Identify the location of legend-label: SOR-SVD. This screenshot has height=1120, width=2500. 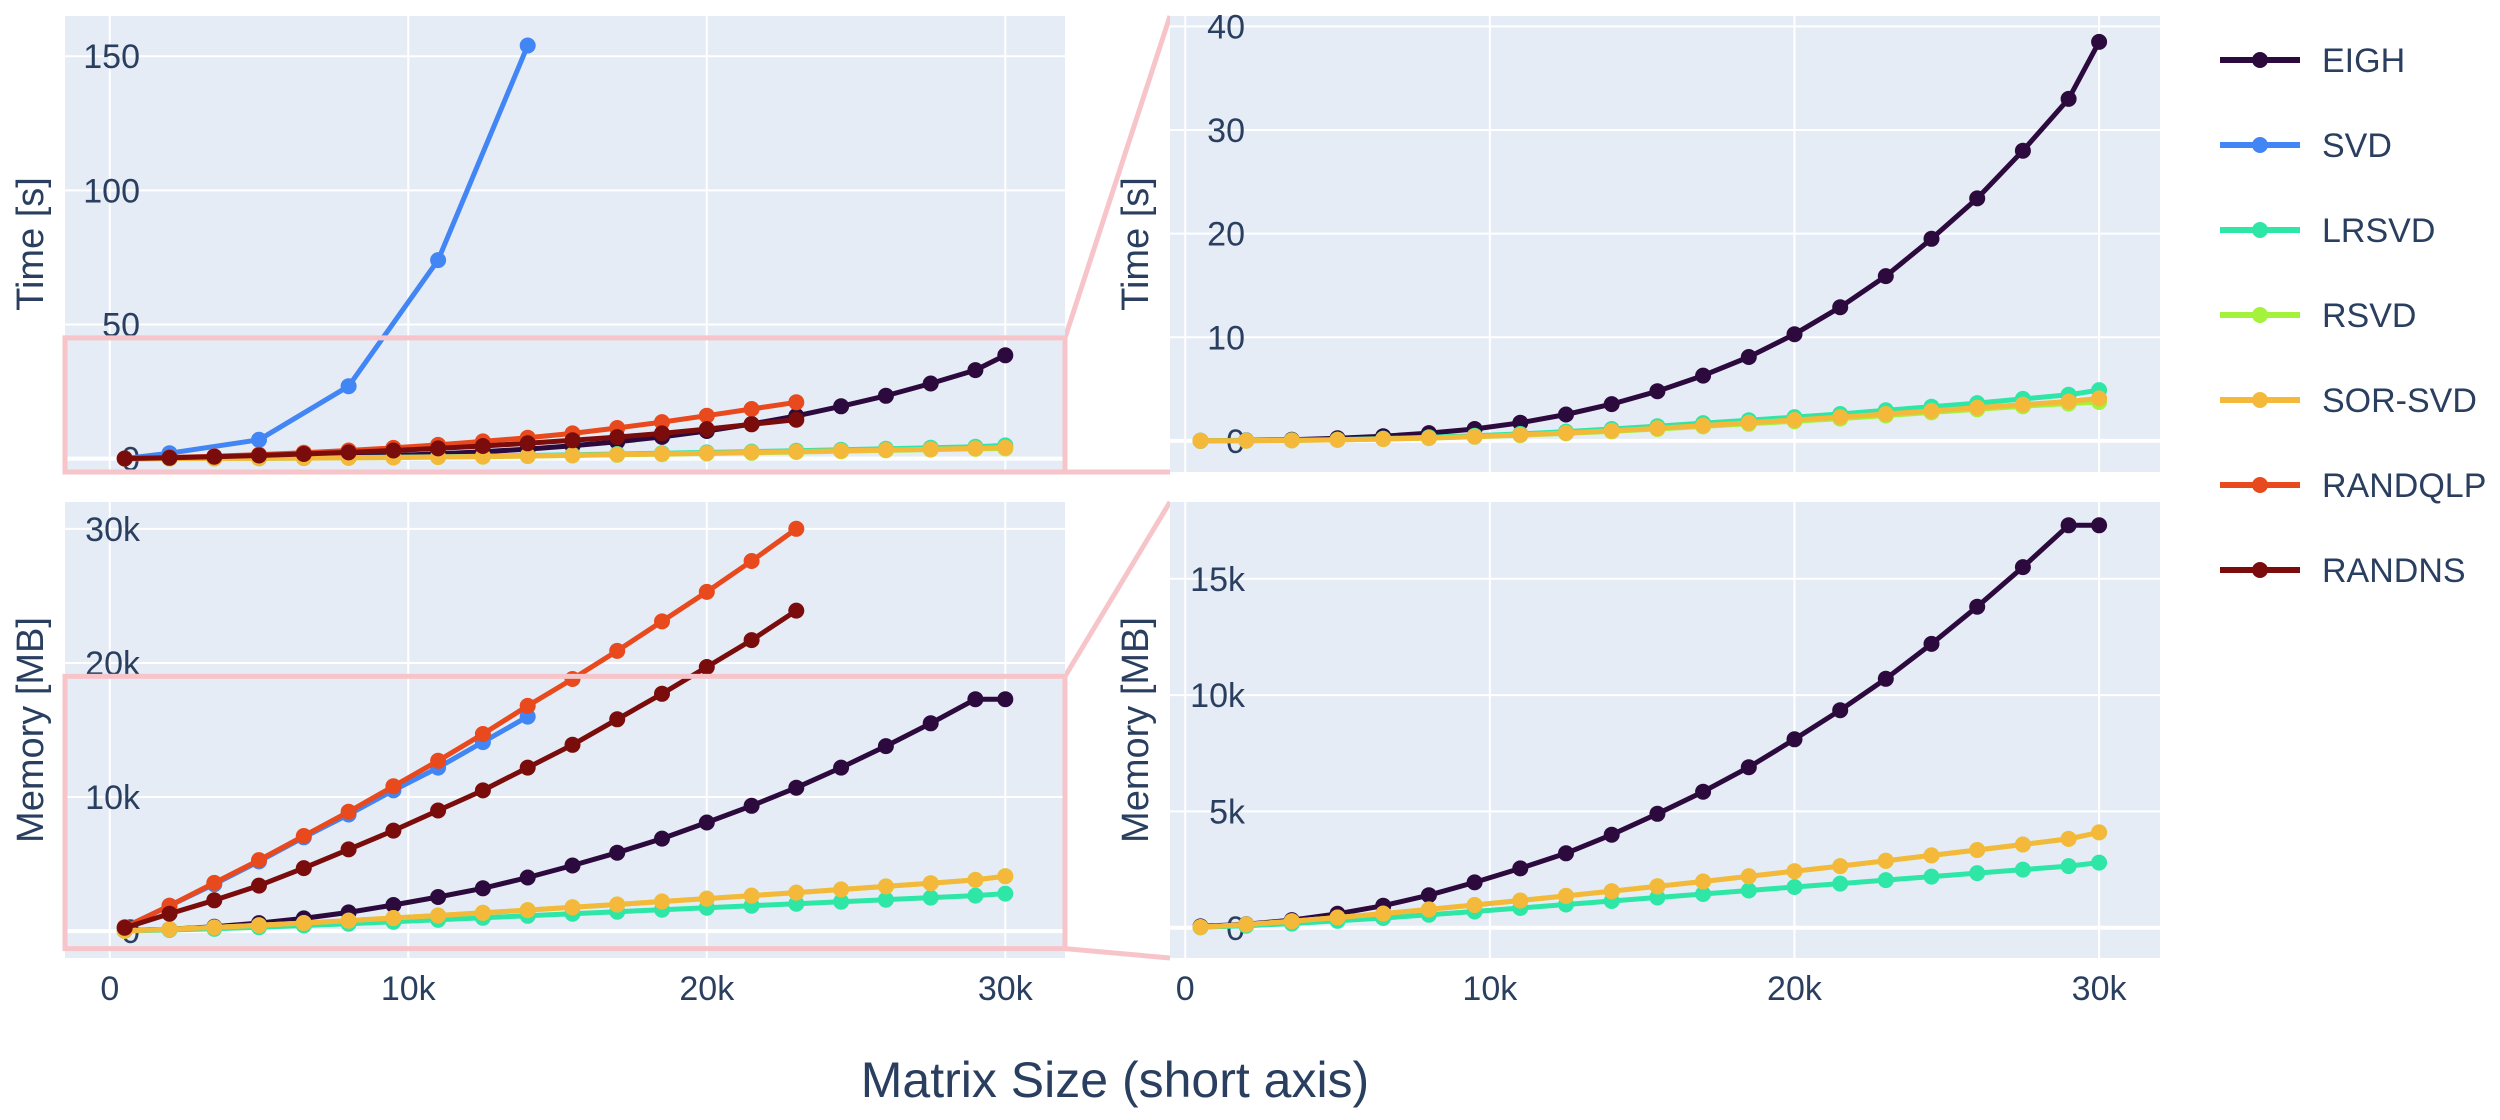
(2399, 401).